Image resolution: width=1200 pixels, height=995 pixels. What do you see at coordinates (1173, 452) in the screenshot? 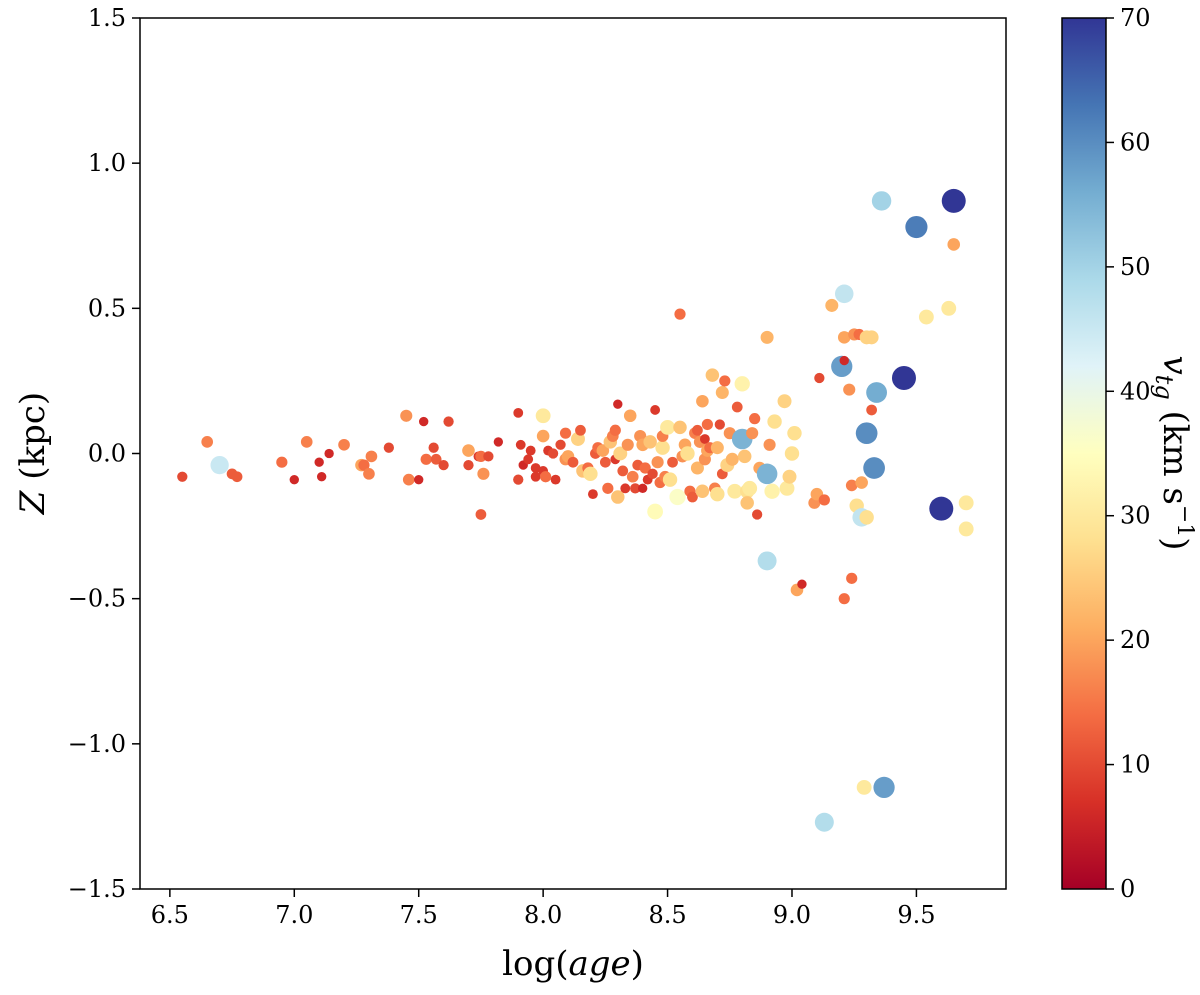
I see `colorbar-label: vtg (km s−1)` at bounding box center [1173, 452].